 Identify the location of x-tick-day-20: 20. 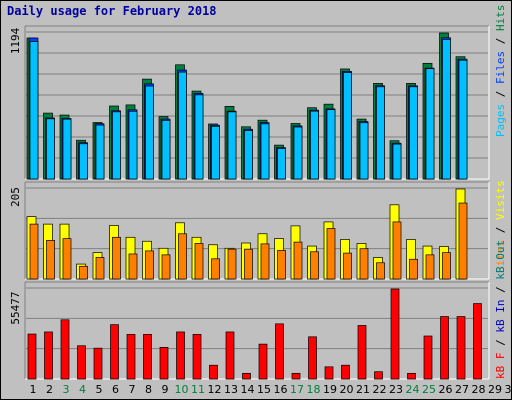
(347, 389).